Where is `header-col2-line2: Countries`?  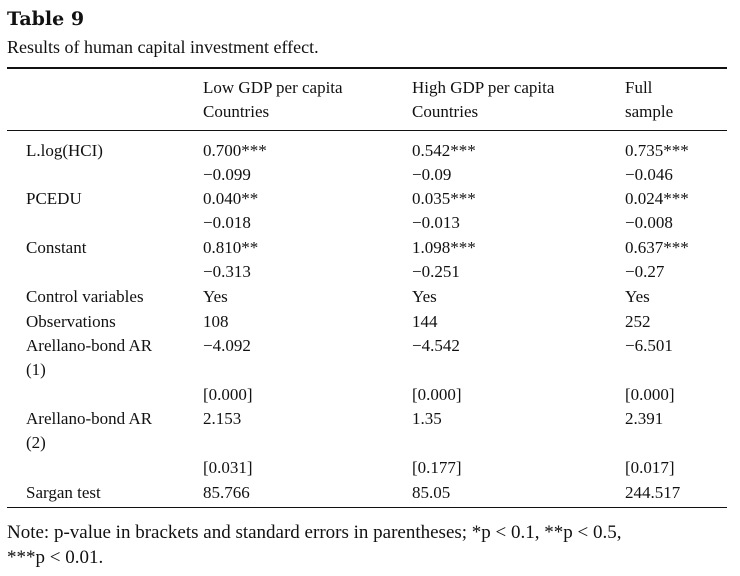
header-col2-line2: Countries is located at coordinates (445, 111).